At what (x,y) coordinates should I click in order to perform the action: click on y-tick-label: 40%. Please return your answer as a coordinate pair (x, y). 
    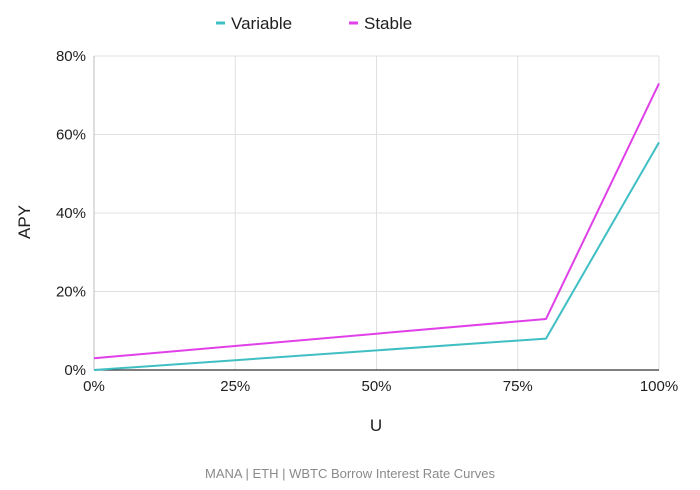
    Looking at the image, I should click on (71, 213).